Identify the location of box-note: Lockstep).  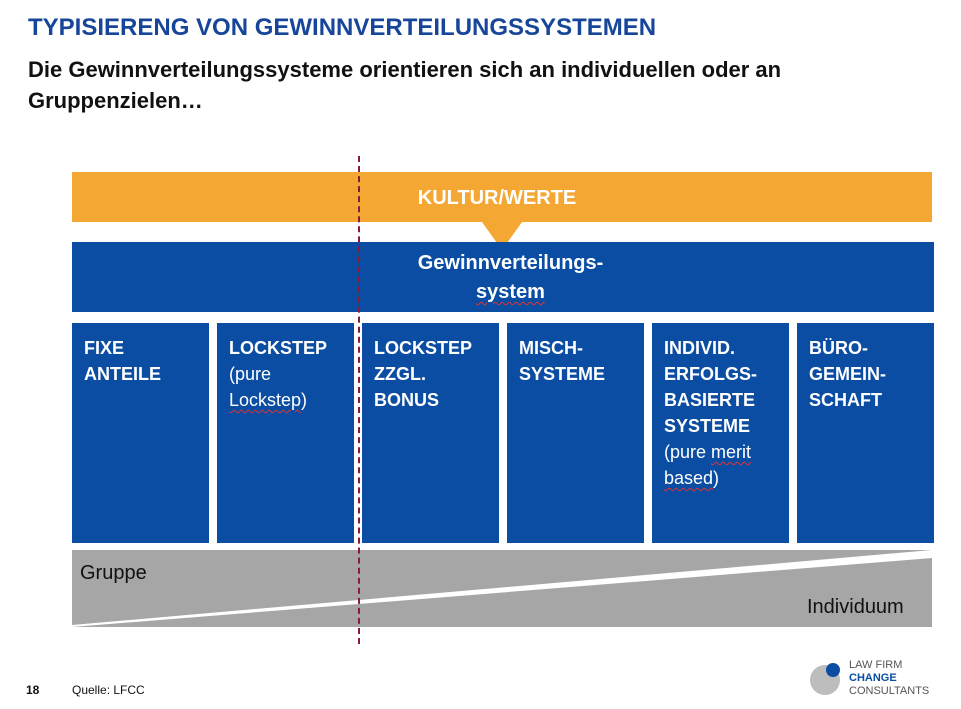
(291, 400).